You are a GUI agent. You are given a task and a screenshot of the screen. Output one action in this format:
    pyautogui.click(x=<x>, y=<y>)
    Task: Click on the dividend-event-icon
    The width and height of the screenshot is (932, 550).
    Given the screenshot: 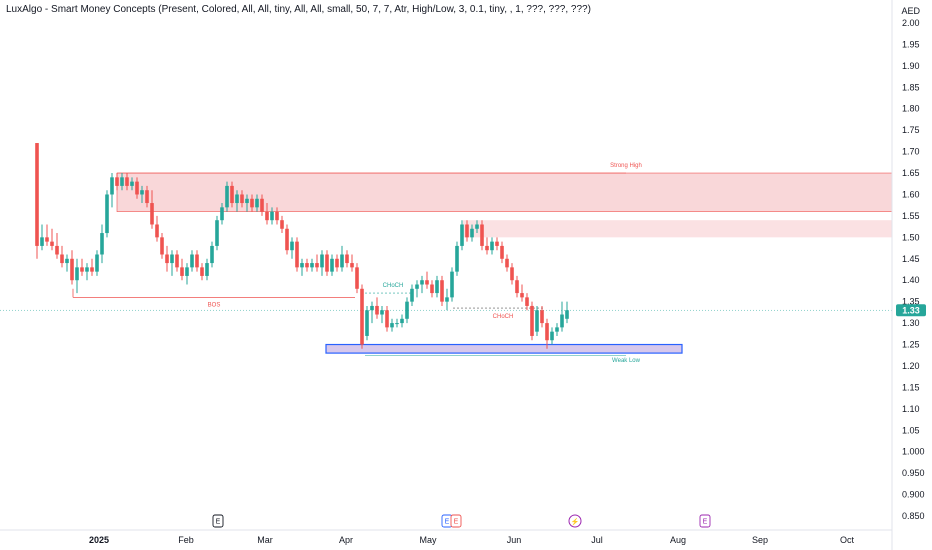 What is the action you would take?
    pyautogui.click(x=575, y=521)
    